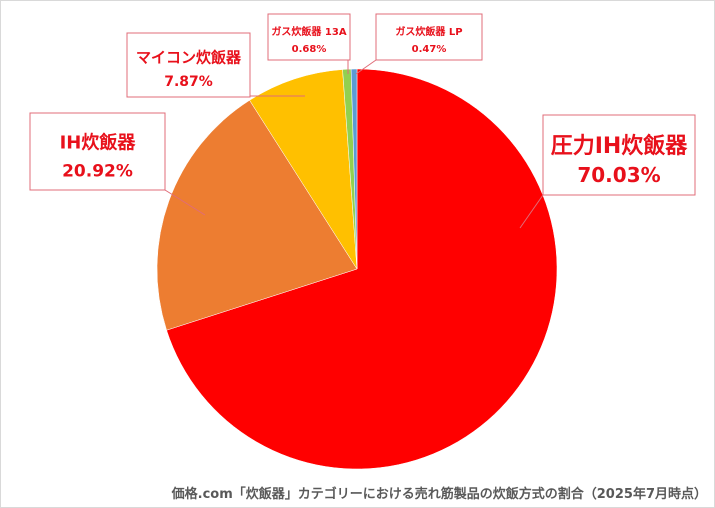  Describe the element at coordinates (98, 143) in the screenshot. I see `slice-label-1: IH炊飯器` at that location.